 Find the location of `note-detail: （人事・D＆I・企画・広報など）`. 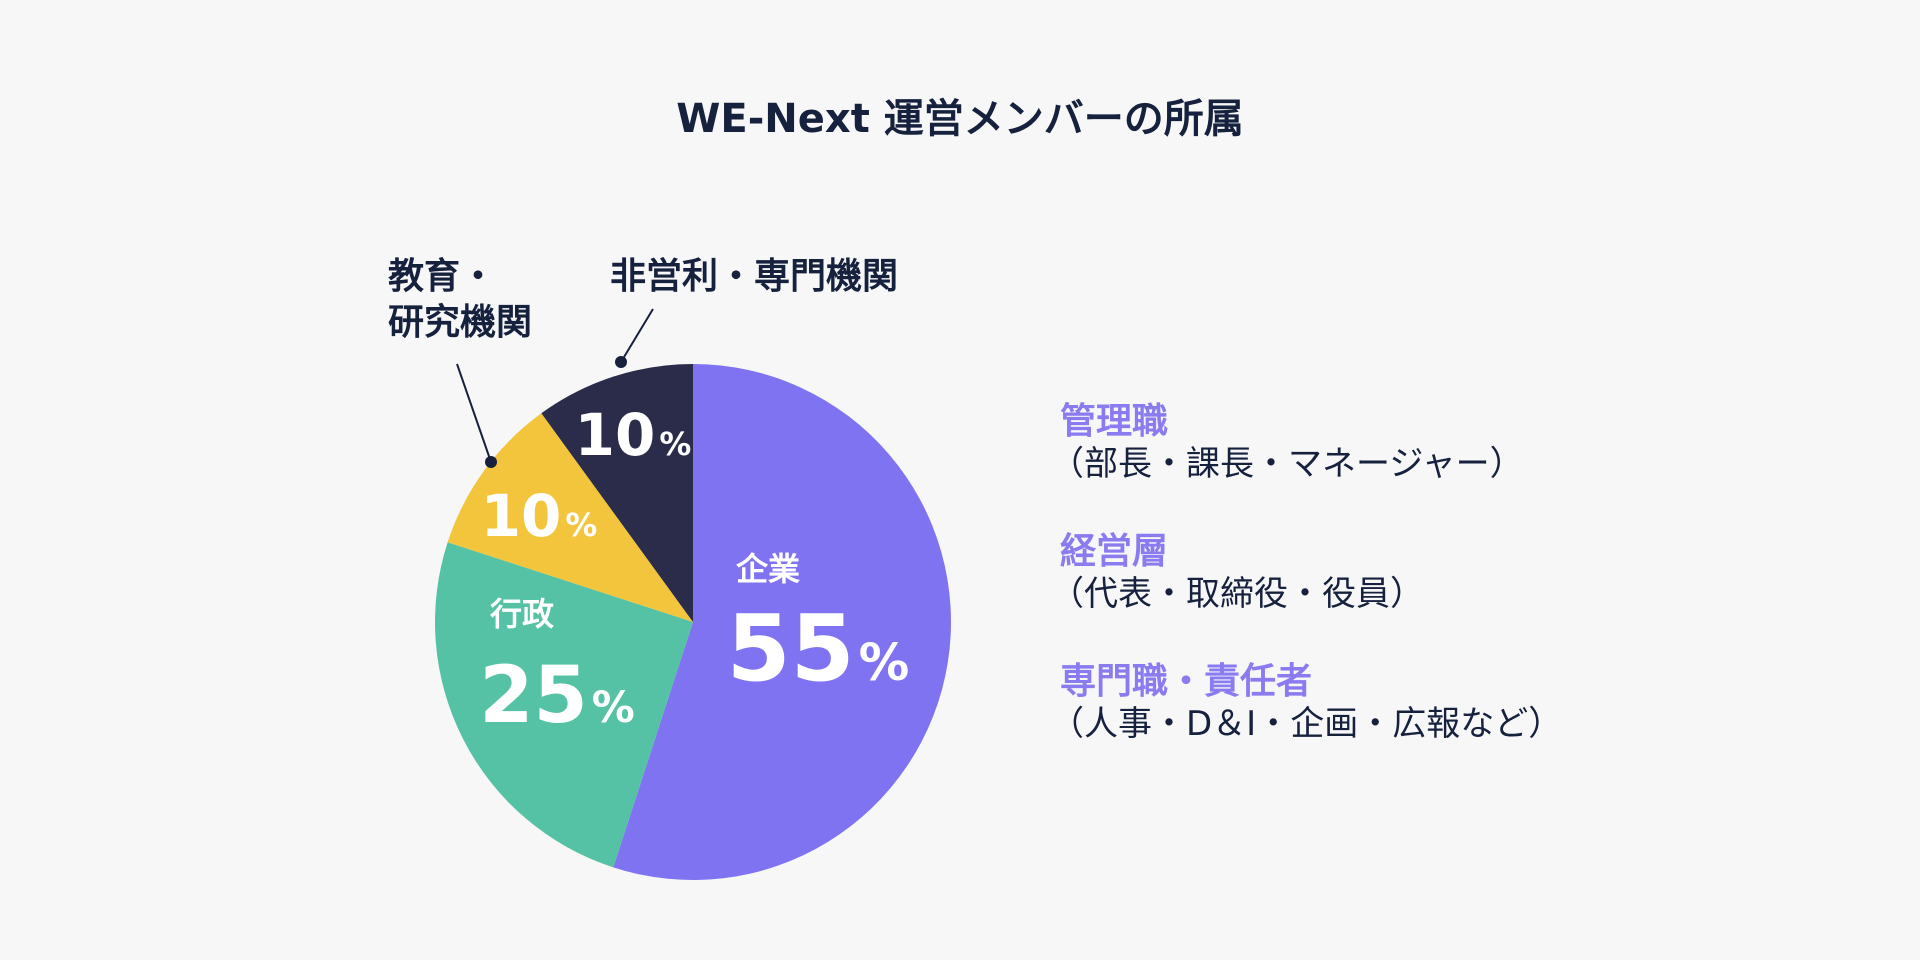

note-detail: （人事・D＆I・企画・広報など） is located at coordinates (1306, 724).